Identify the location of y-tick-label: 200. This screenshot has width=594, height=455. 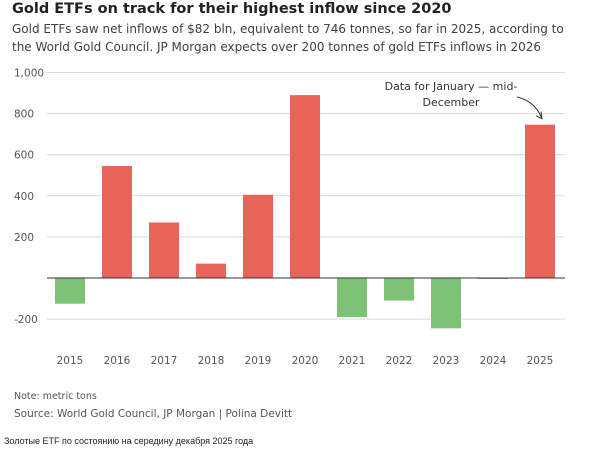
(24, 238).